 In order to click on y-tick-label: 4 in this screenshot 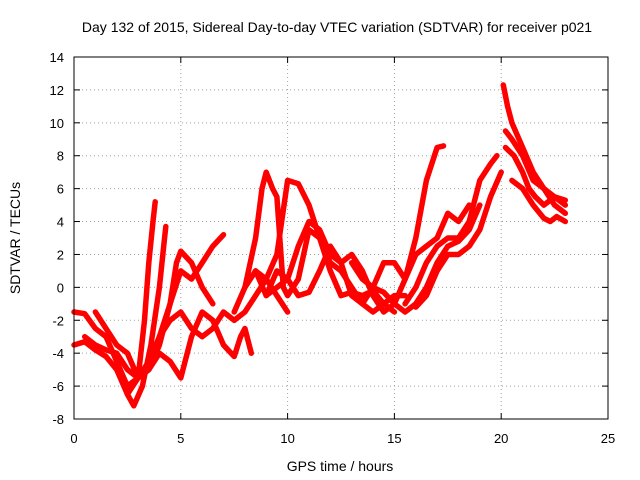, I will do `click(60, 222)`.